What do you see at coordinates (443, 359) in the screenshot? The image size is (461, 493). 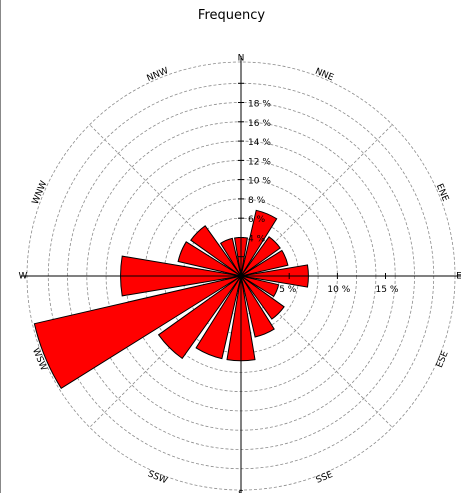 I see `direction-label-ese: ESE` at bounding box center [443, 359].